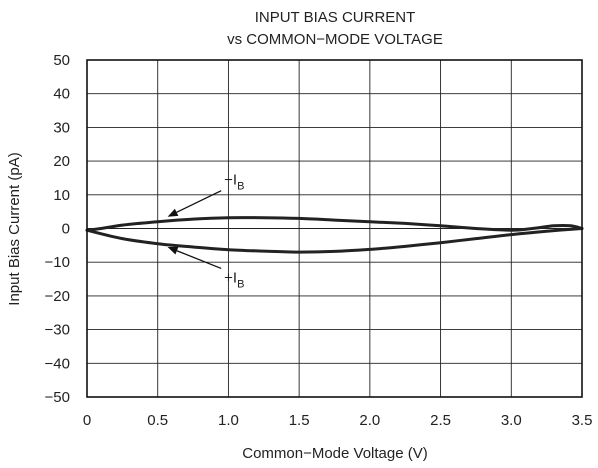  Describe the element at coordinates (335, 39) in the screenshot. I see `chart-title-line-2: vs COMMON−MODE VOLTAGE` at that location.